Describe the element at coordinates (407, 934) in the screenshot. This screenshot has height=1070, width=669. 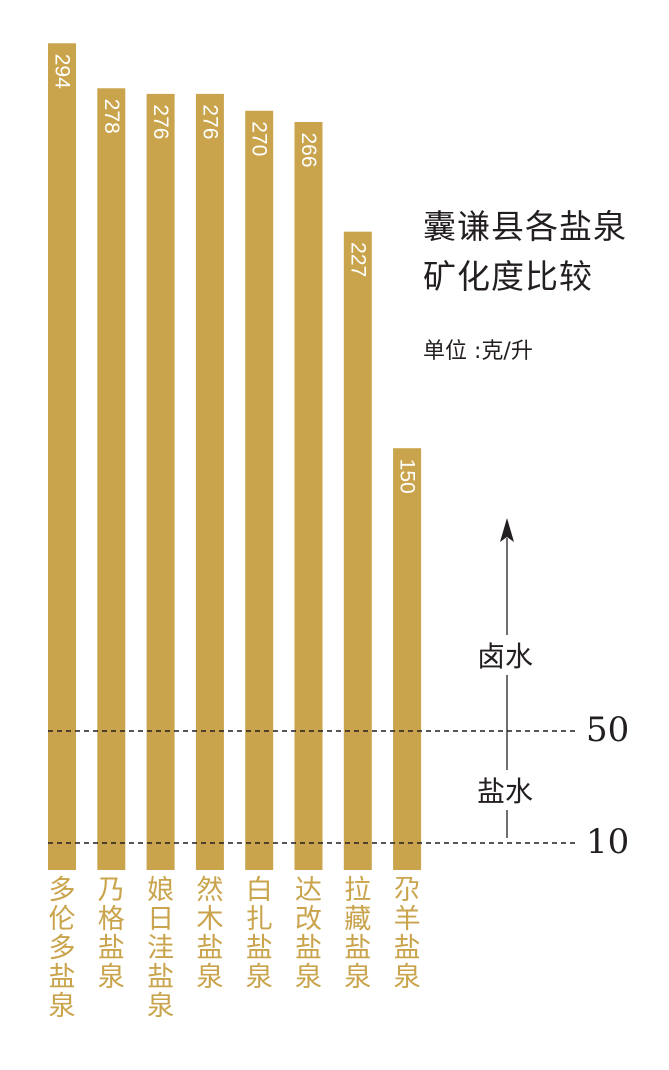
I see `category-label-8: 尕羊盐泉` at that location.